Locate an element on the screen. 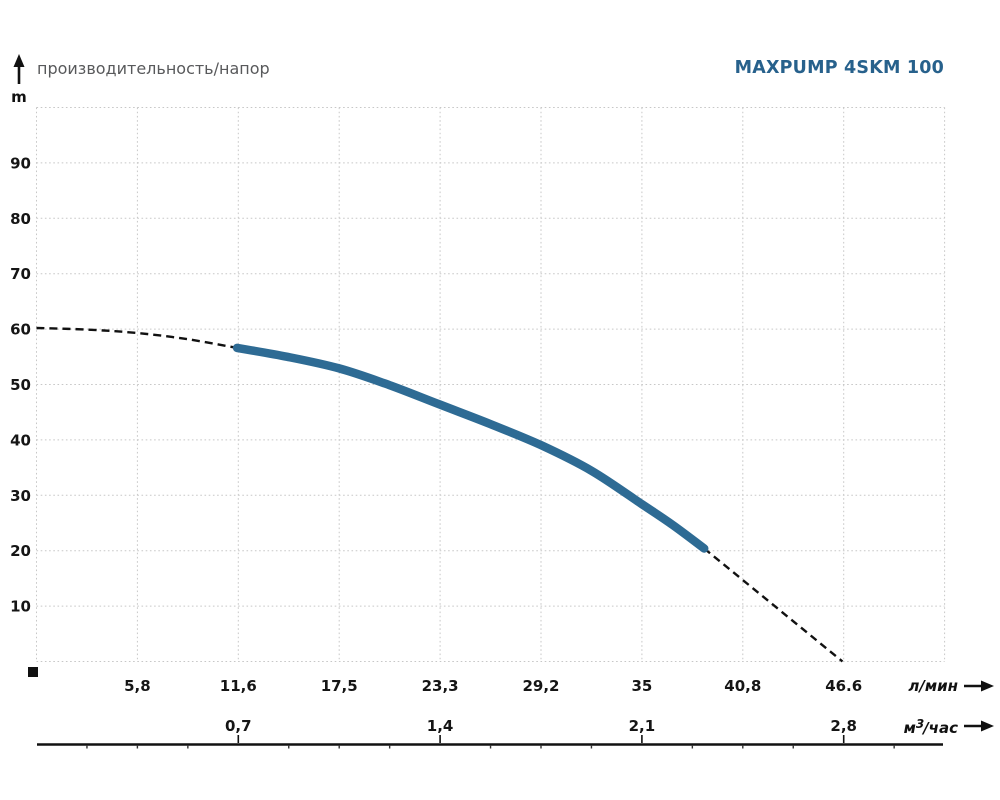  x-axis-unit-m3h-sup: 3 is located at coordinates (920, 724).